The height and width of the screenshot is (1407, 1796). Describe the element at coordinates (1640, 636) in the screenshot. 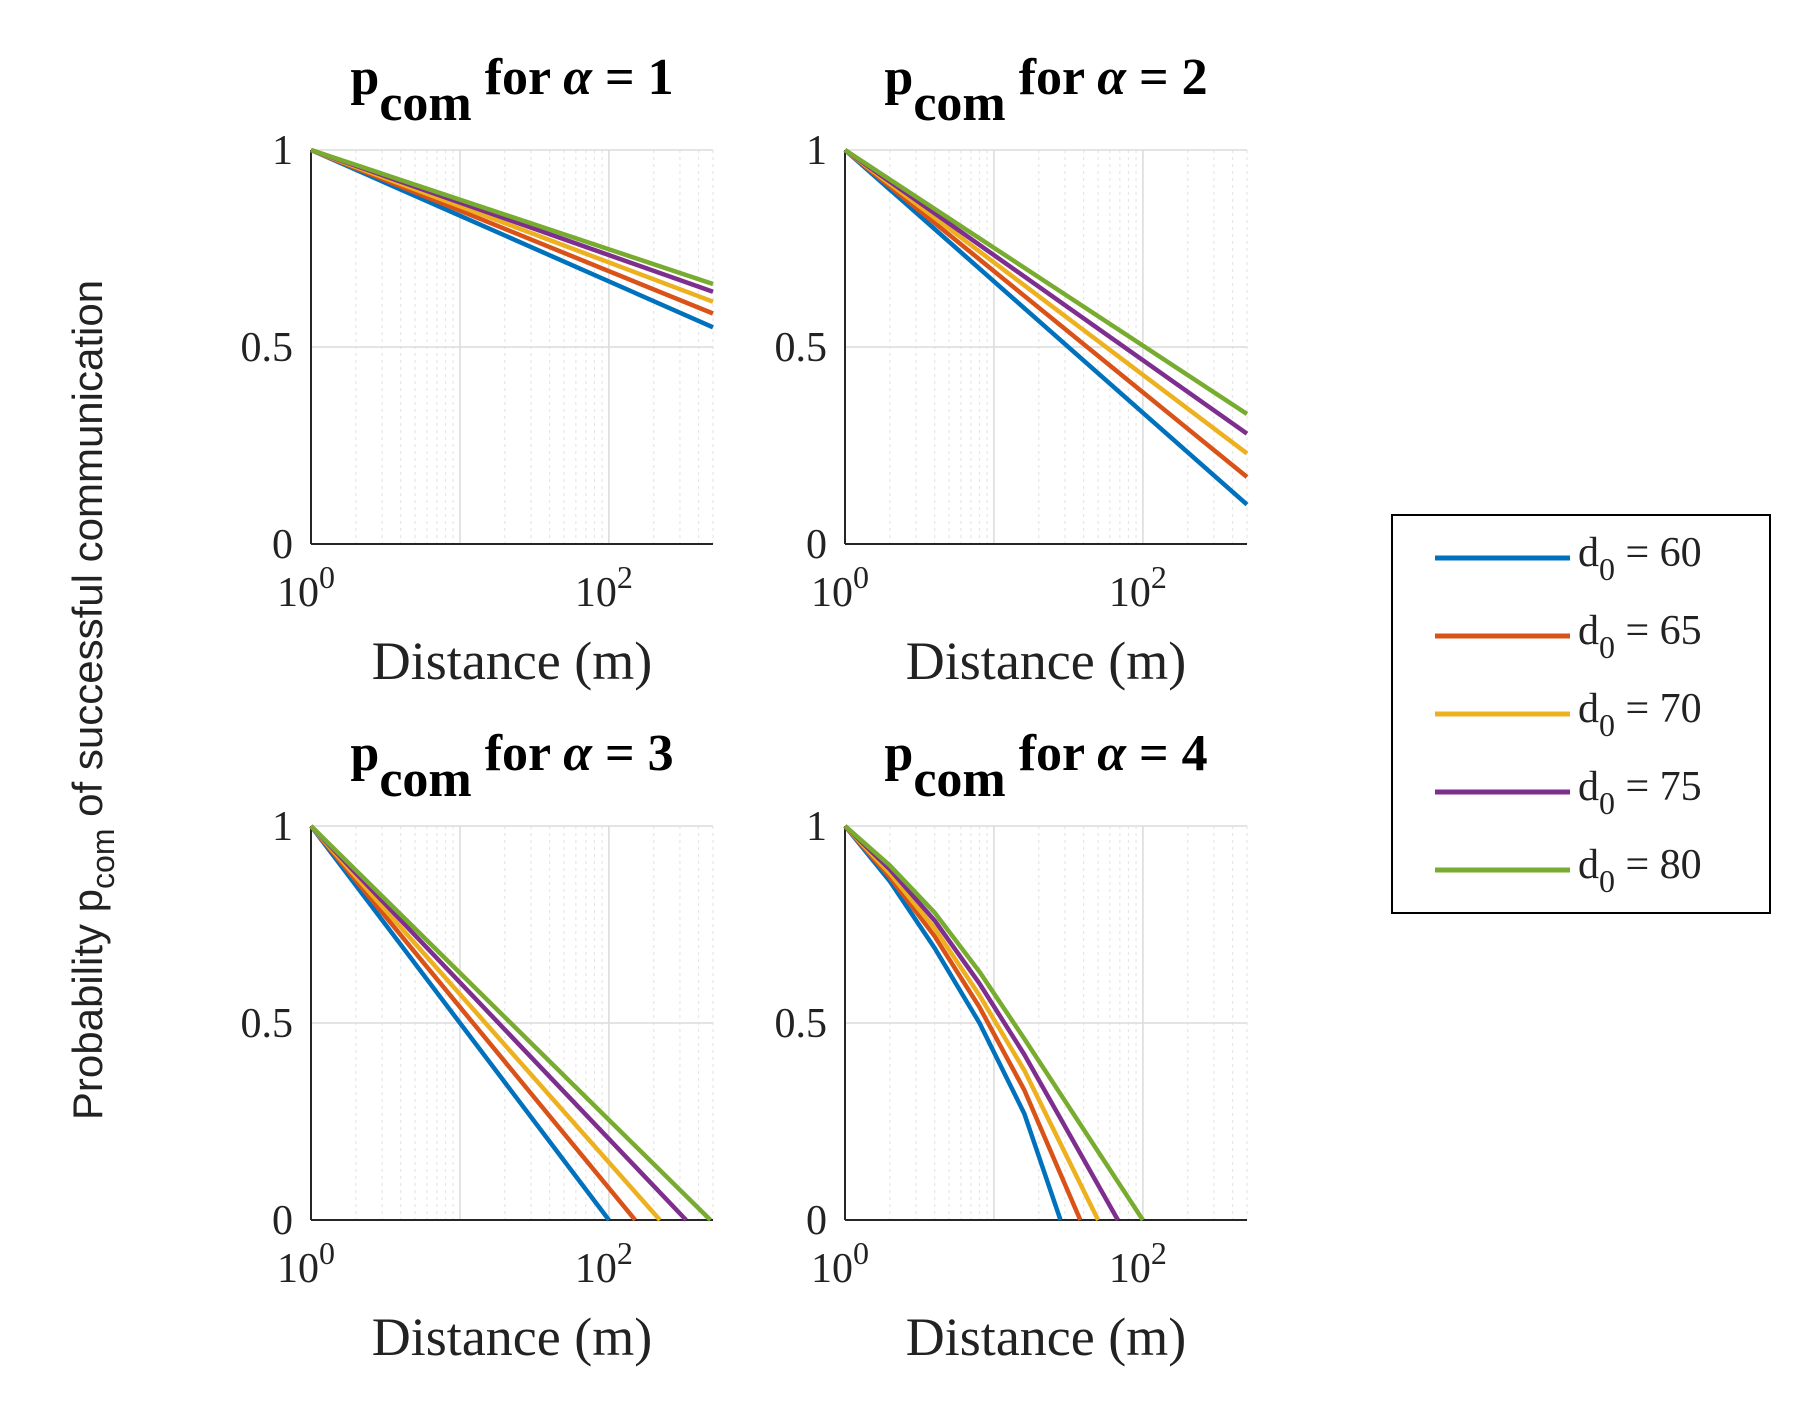

I see `legend-label: d0 = 65` at that location.